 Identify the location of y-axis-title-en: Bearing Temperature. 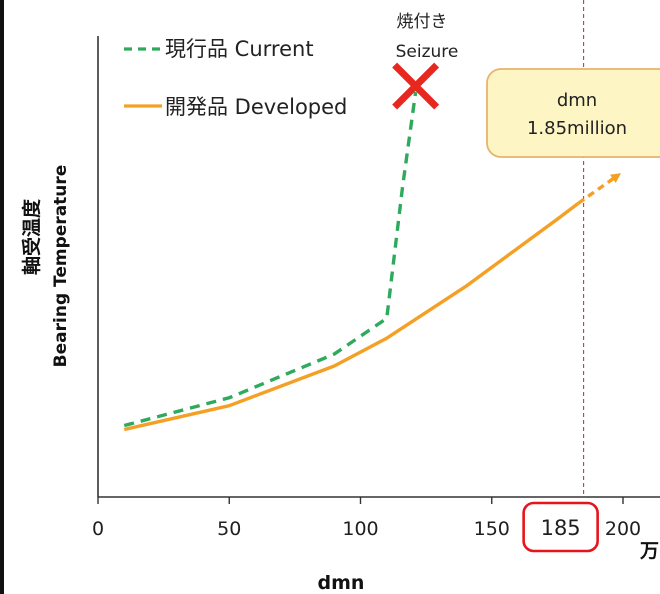
(61, 266).